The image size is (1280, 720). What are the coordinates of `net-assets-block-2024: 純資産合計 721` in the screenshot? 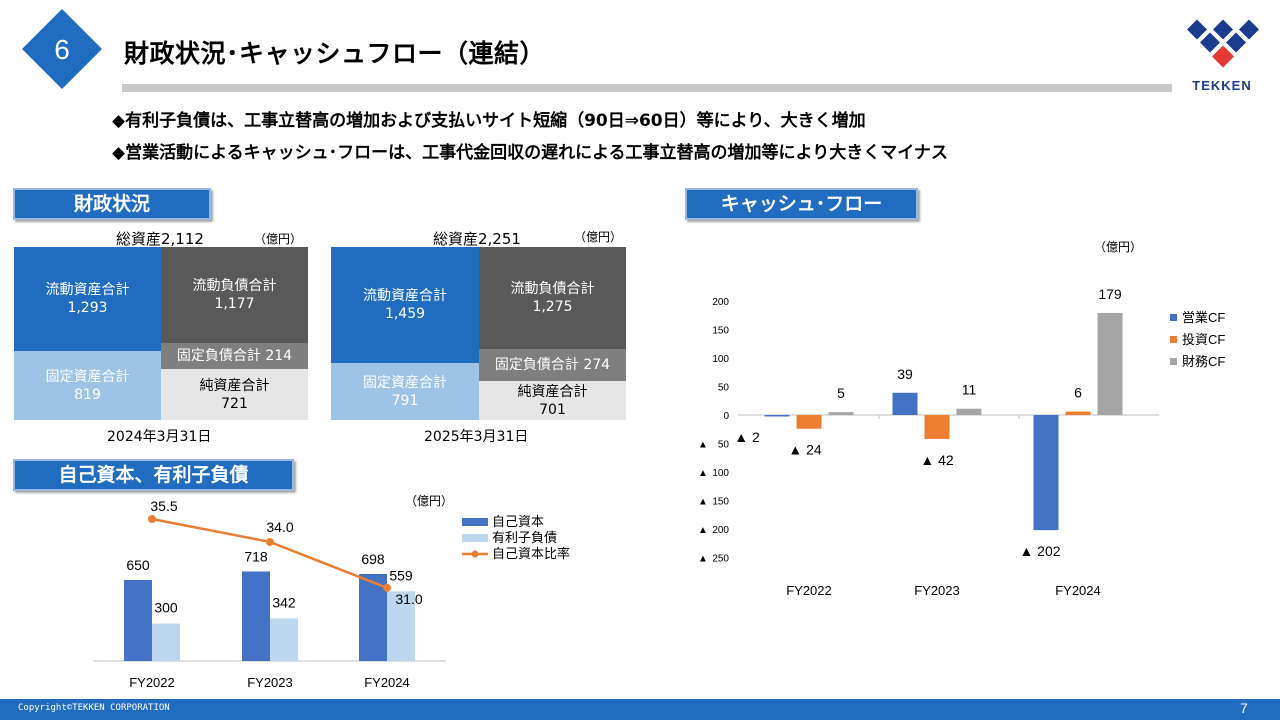 It's located at (234, 394).